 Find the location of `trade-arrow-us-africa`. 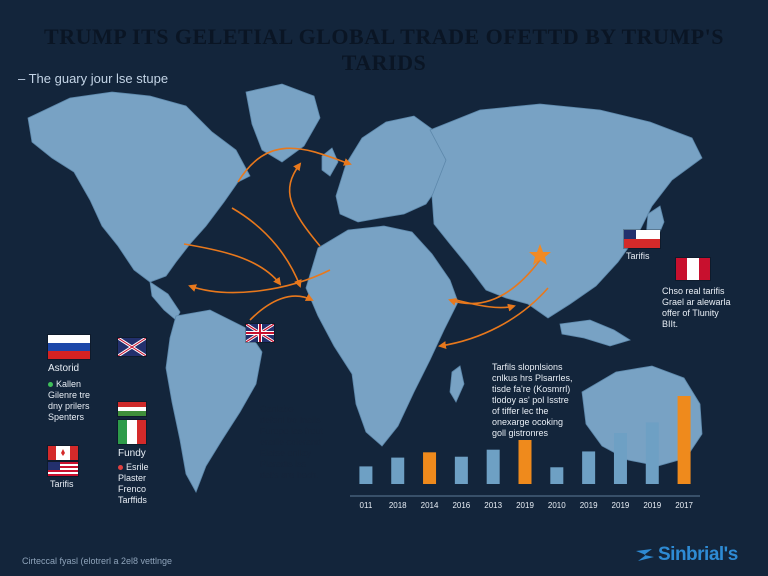

trade-arrow-us-africa is located at coordinates (266, 247).